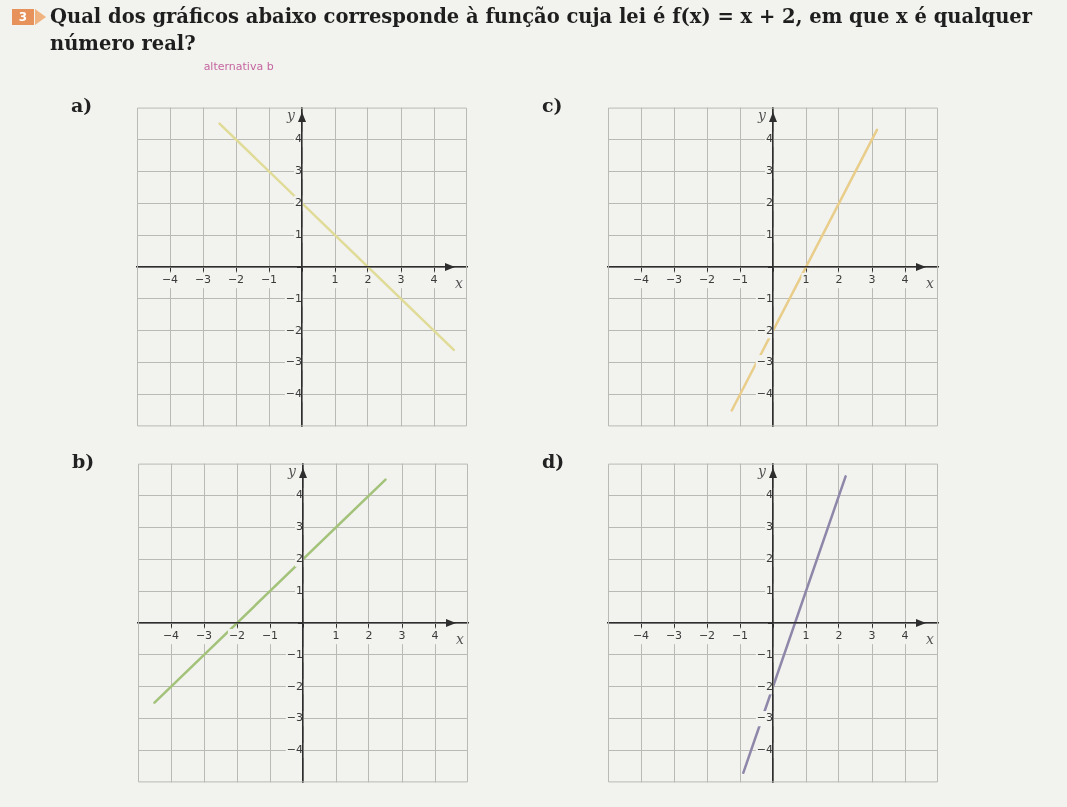 The image size is (1067, 807). I want to click on chart-title: b), so click(83, 461).